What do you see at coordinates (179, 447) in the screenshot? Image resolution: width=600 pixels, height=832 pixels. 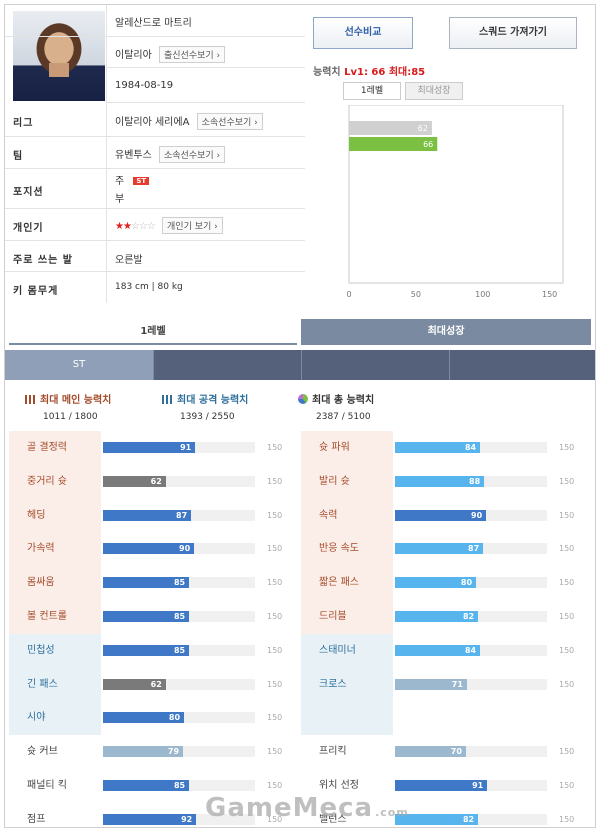 I see `stat-bar-track: 91` at bounding box center [179, 447].